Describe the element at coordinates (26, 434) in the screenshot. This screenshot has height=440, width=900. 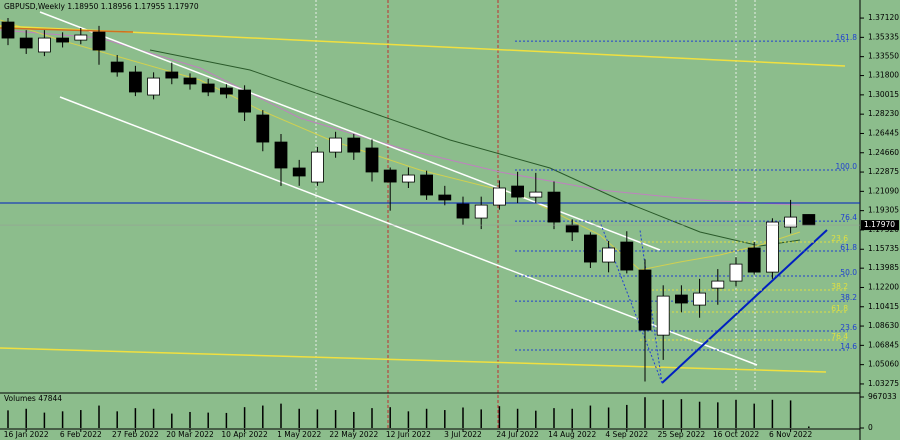
I see `x-tick-label: 16 Jan 2022` at that location.